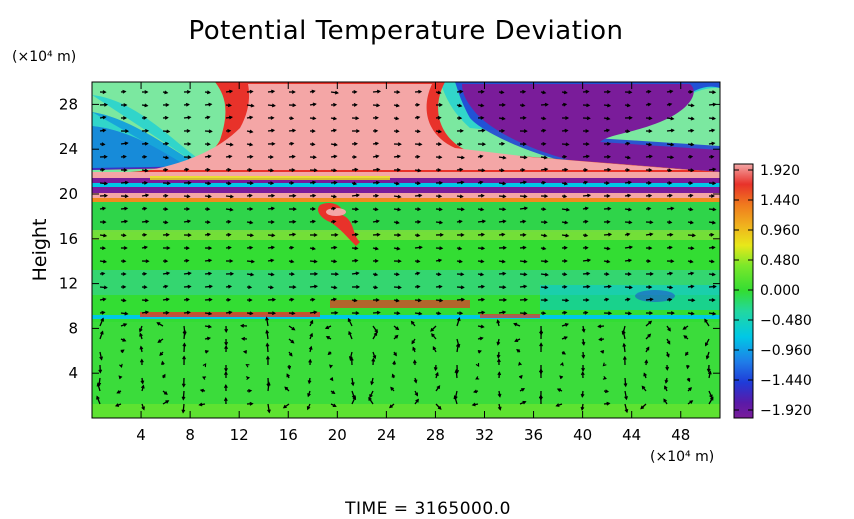 Image resolution: width=854 pixels, height=519 pixels. What do you see at coordinates (386, 435) in the screenshot?
I see `x-tick-label: 24` at bounding box center [386, 435].